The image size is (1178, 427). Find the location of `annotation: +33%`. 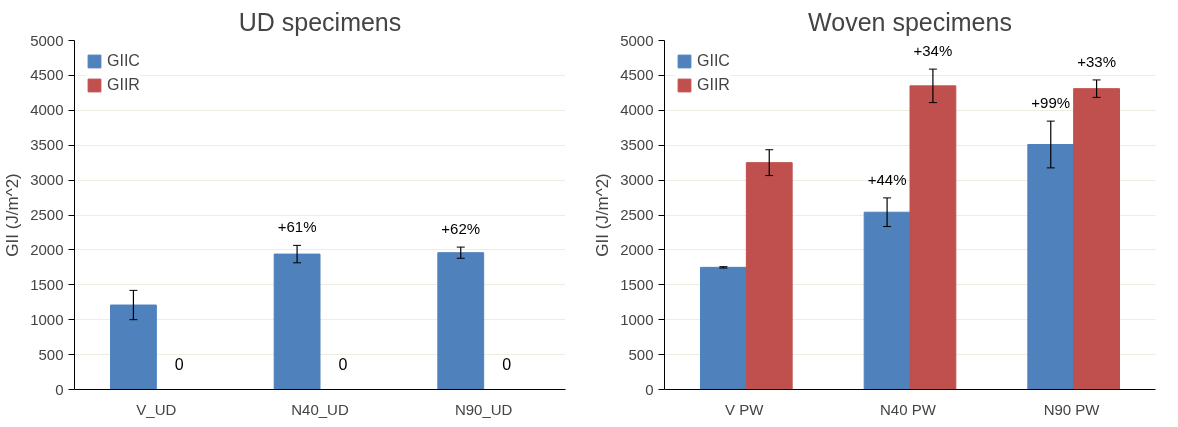

annotation: +33% is located at coordinates (1096, 61).